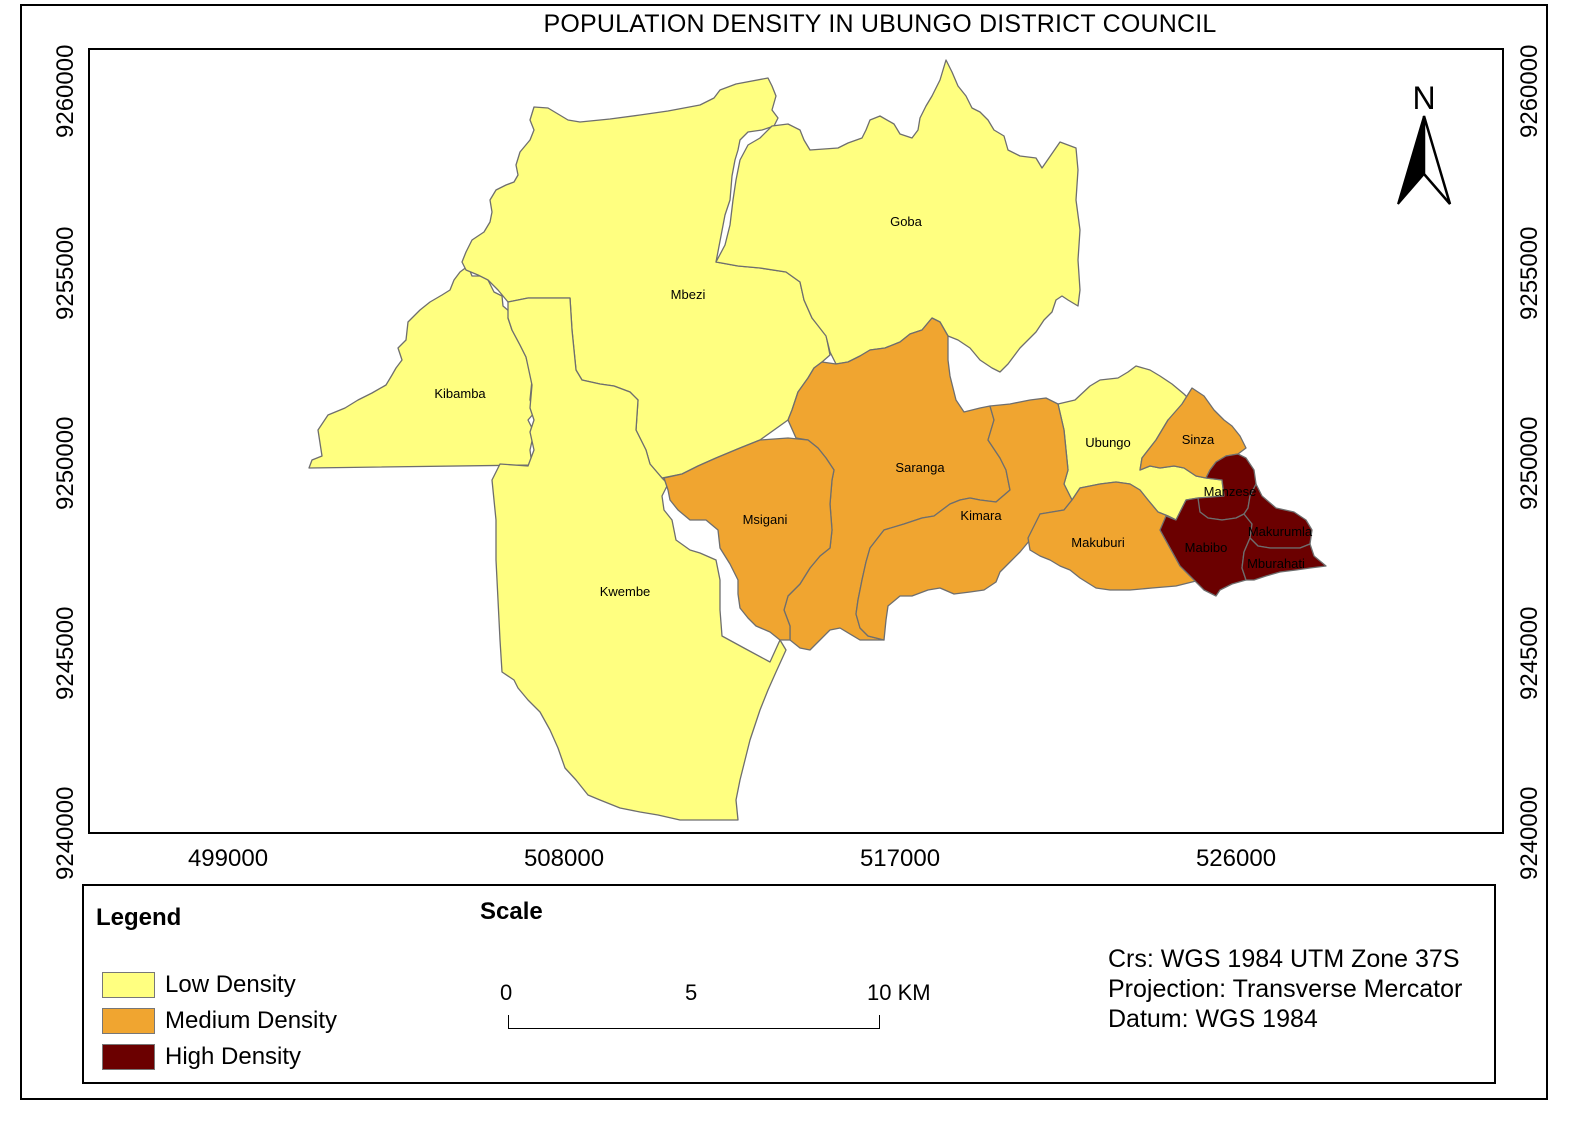  What do you see at coordinates (899, 992) in the screenshot?
I see `scale-label-10: 10 KM` at bounding box center [899, 992].